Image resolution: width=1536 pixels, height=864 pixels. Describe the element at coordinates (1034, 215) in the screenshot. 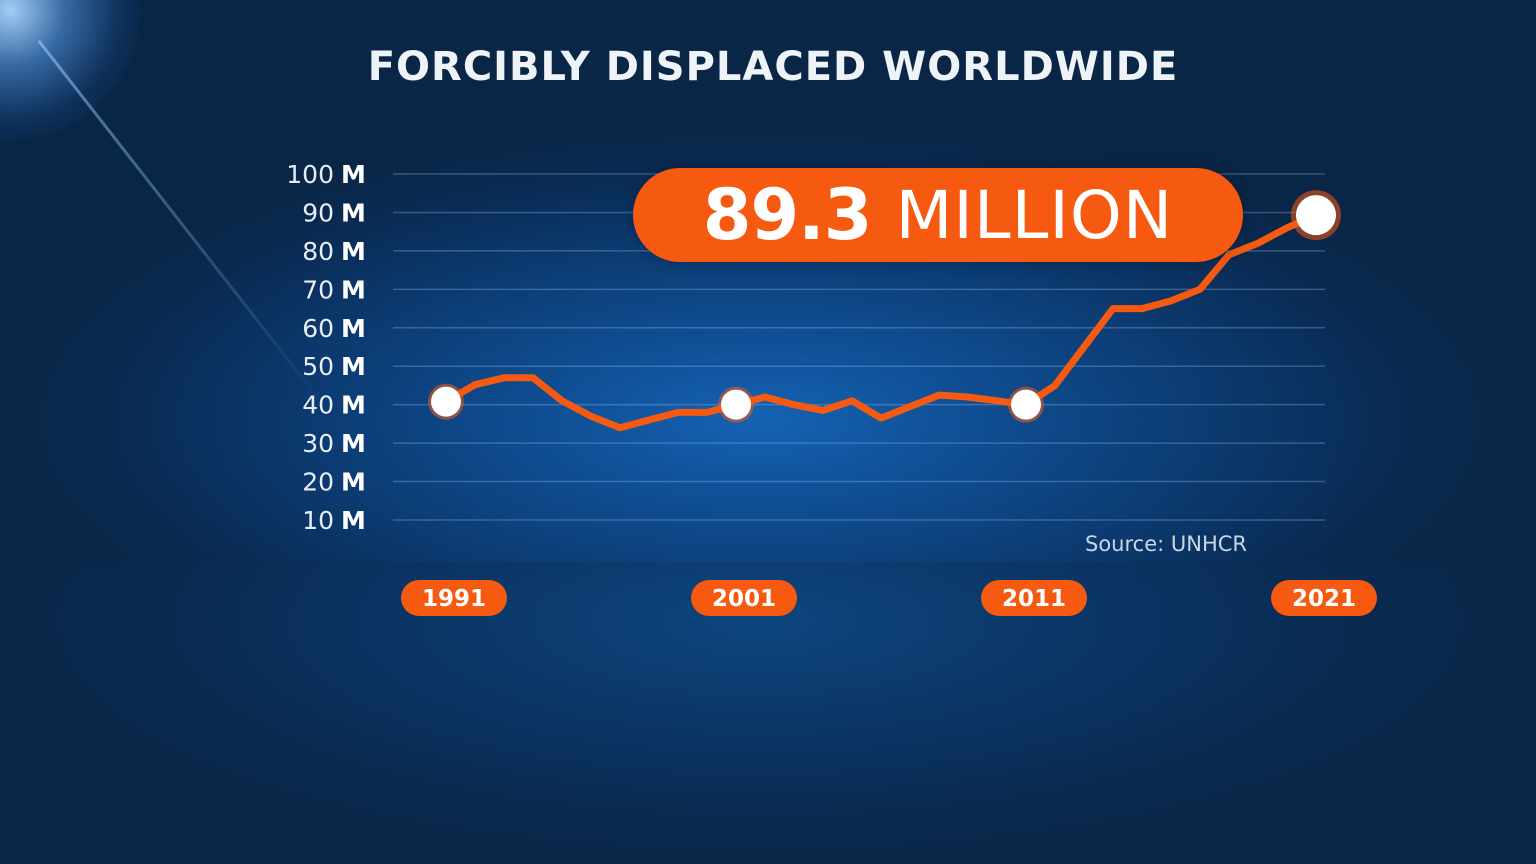

I see `callout-unit: MILLION` at that location.